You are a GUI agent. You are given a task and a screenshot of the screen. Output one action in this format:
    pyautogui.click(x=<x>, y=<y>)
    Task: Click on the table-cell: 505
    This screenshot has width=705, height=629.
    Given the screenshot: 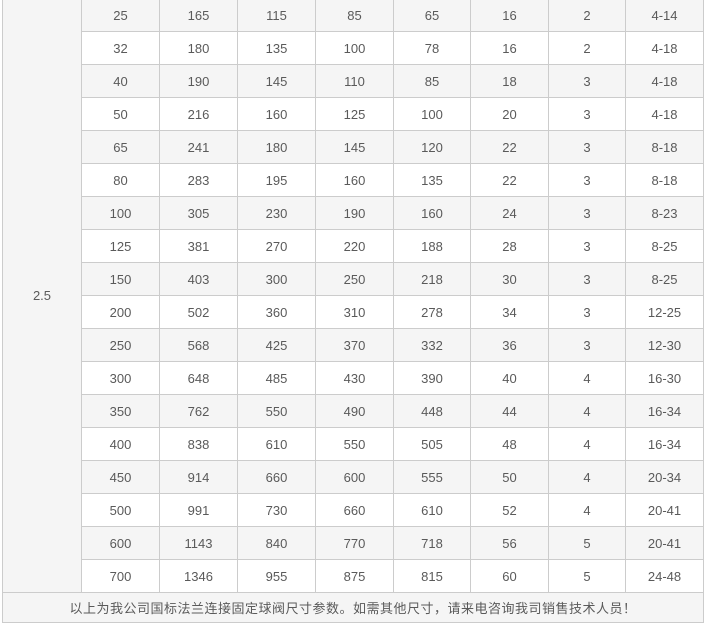 What is the action you would take?
    pyautogui.click(x=432, y=444)
    